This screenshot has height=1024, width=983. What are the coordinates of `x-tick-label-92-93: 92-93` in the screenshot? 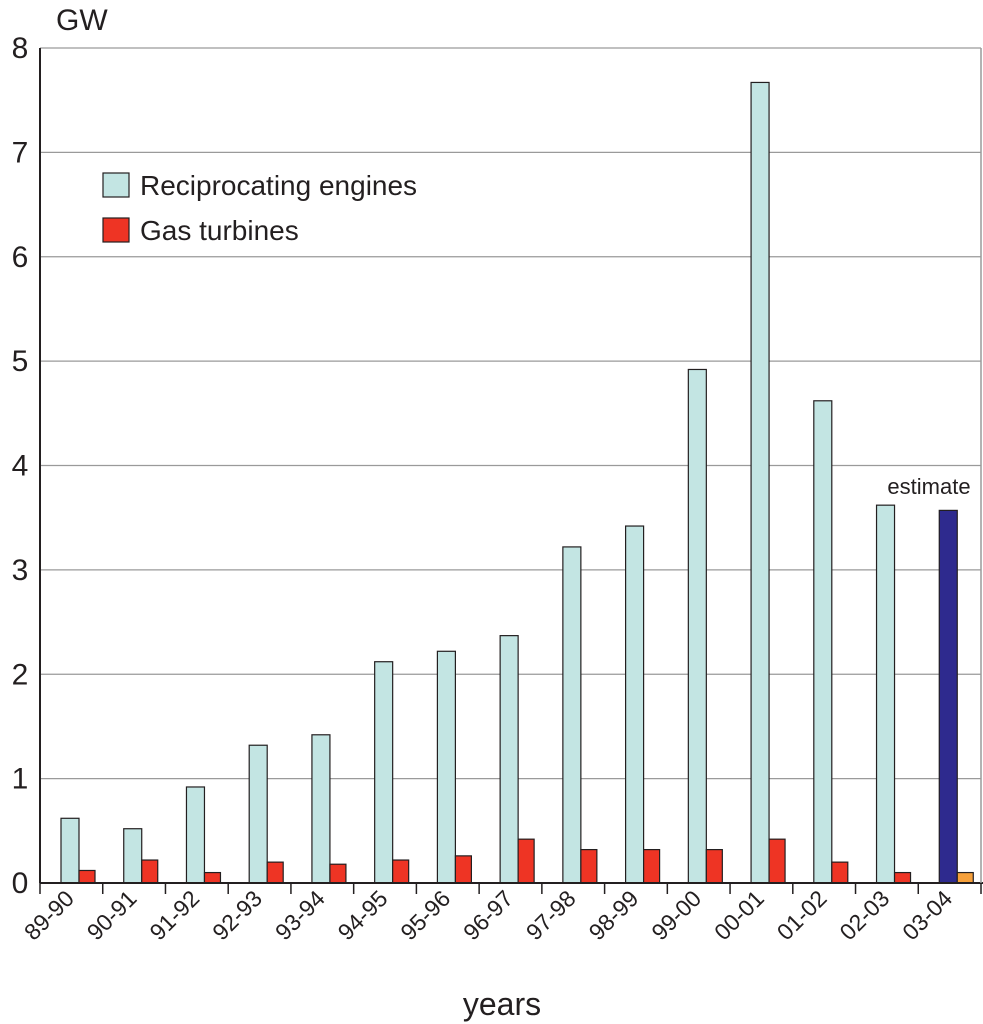 It's located at (237, 915).